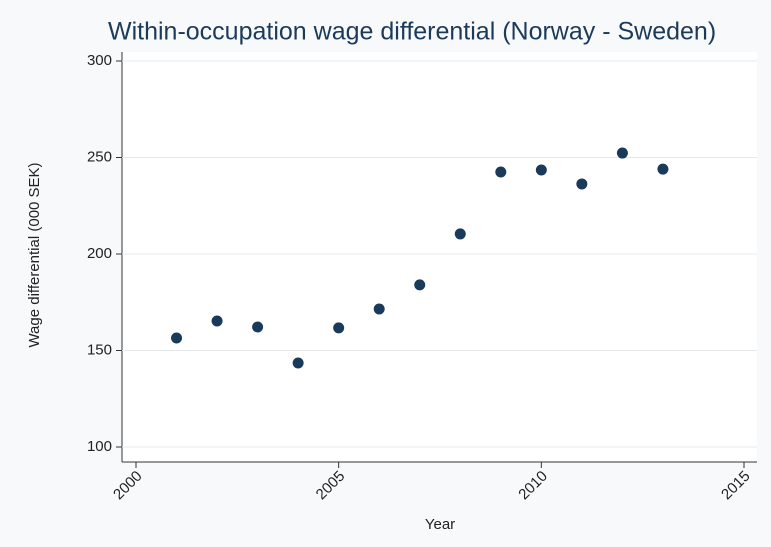 The width and height of the screenshot is (771, 547). I want to click on y-tick-label: 100, so click(99, 446).